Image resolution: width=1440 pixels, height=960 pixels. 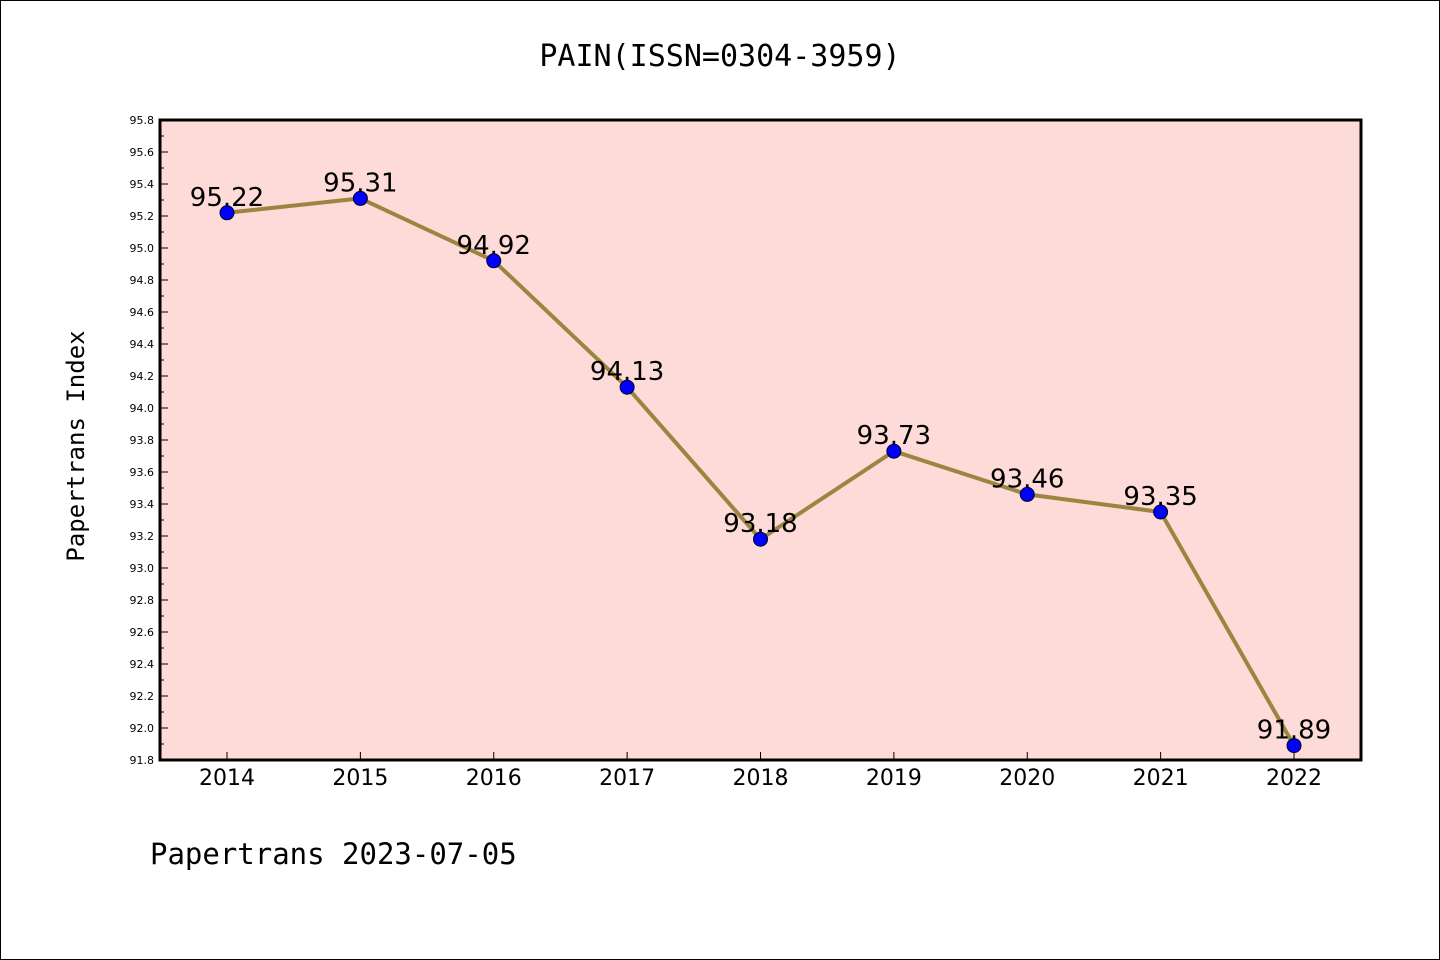 I want to click on y-tick-label: 93.8, so click(x=142, y=440).